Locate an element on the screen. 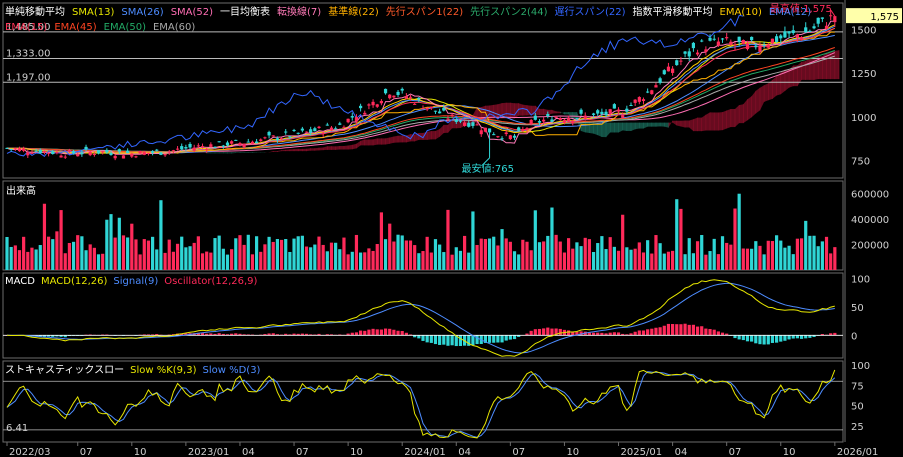 Image resolution: width=903 pixels, height=457 pixels. legend-macd-1: MACD(12,26) is located at coordinates (74, 281).